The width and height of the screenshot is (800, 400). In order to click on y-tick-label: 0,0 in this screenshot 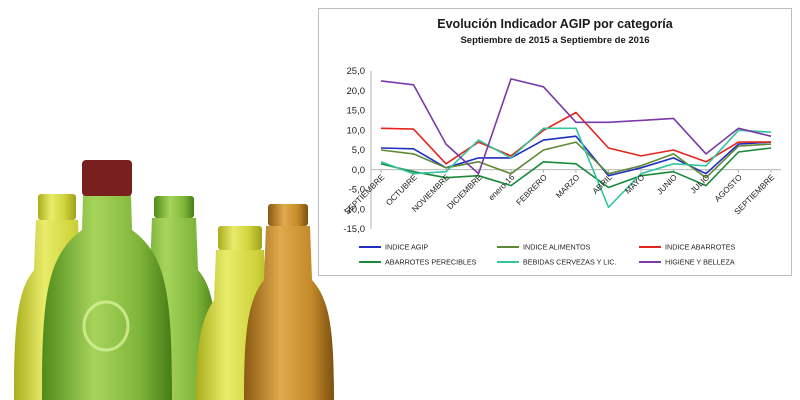, I will do `click(358, 170)`.